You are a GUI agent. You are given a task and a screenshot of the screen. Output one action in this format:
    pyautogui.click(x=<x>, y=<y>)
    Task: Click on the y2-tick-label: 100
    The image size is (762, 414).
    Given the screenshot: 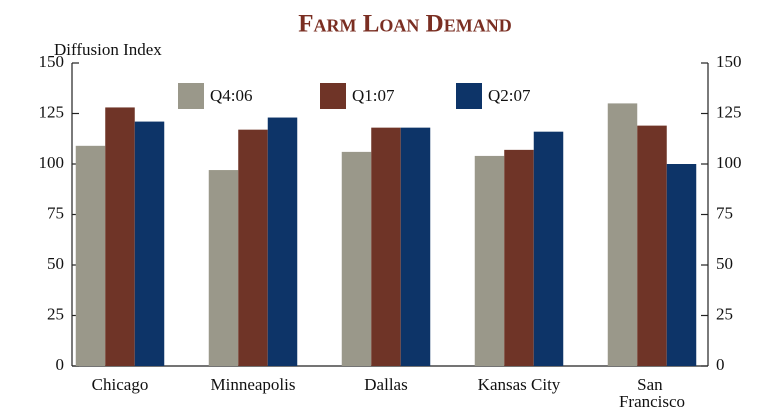 What is the action you would take?
    pyautogui.click(x=729, y=162)
    